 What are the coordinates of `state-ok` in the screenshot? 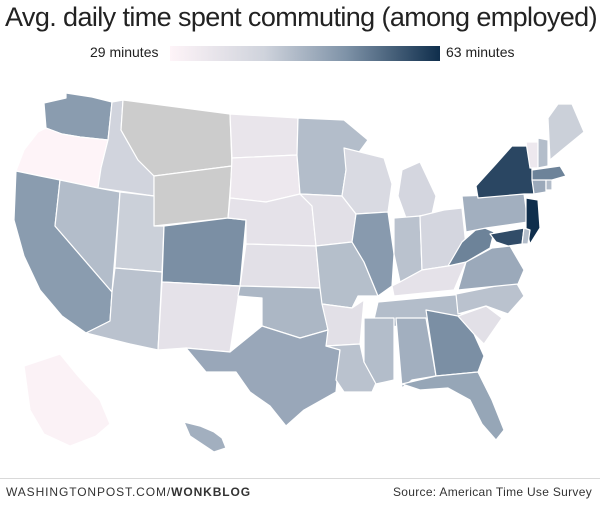 It's located at (283, 312).